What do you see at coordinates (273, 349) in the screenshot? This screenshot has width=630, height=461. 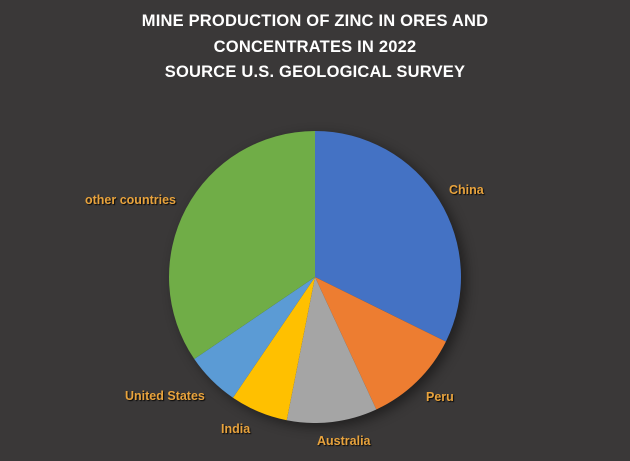 I see `pie-slice-india` at bounding box center [273, 349].